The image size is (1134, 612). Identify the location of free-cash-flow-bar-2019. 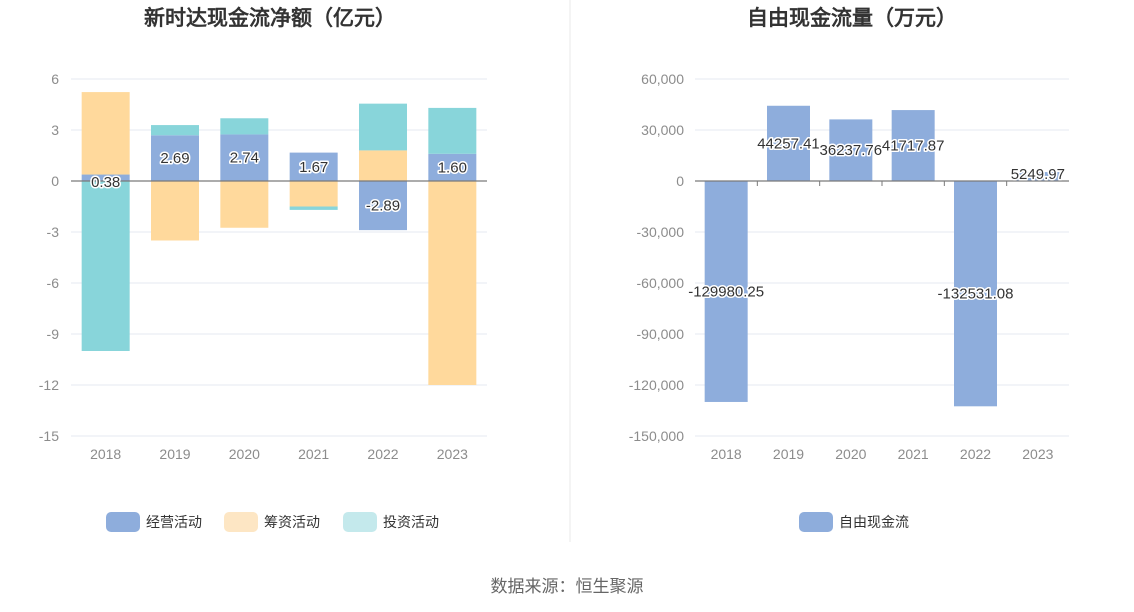
(788, 143).